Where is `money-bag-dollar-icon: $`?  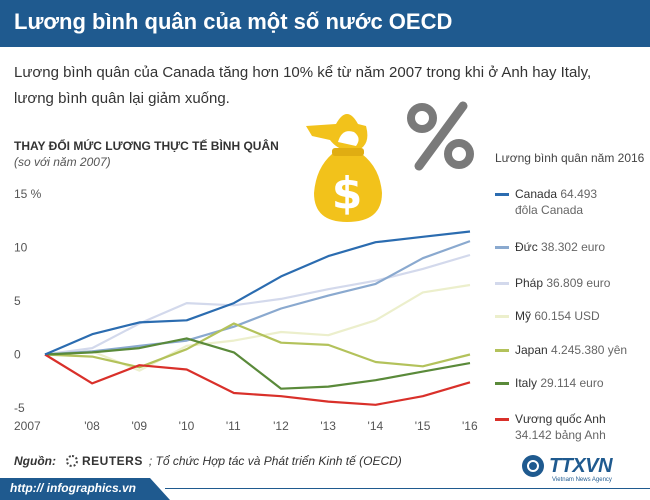
money-bag-dollar-icon: $ is located at coordinates (344, 168).